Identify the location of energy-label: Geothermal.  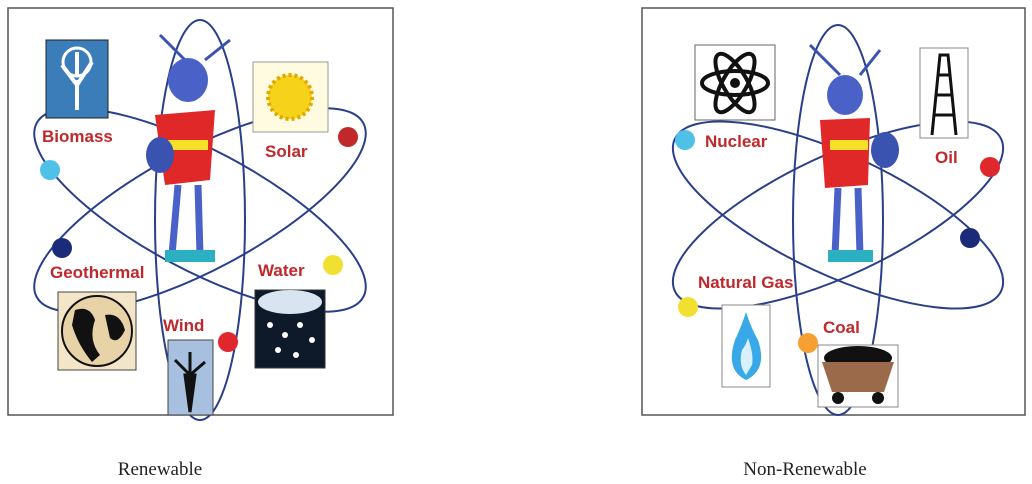
(97, 272).